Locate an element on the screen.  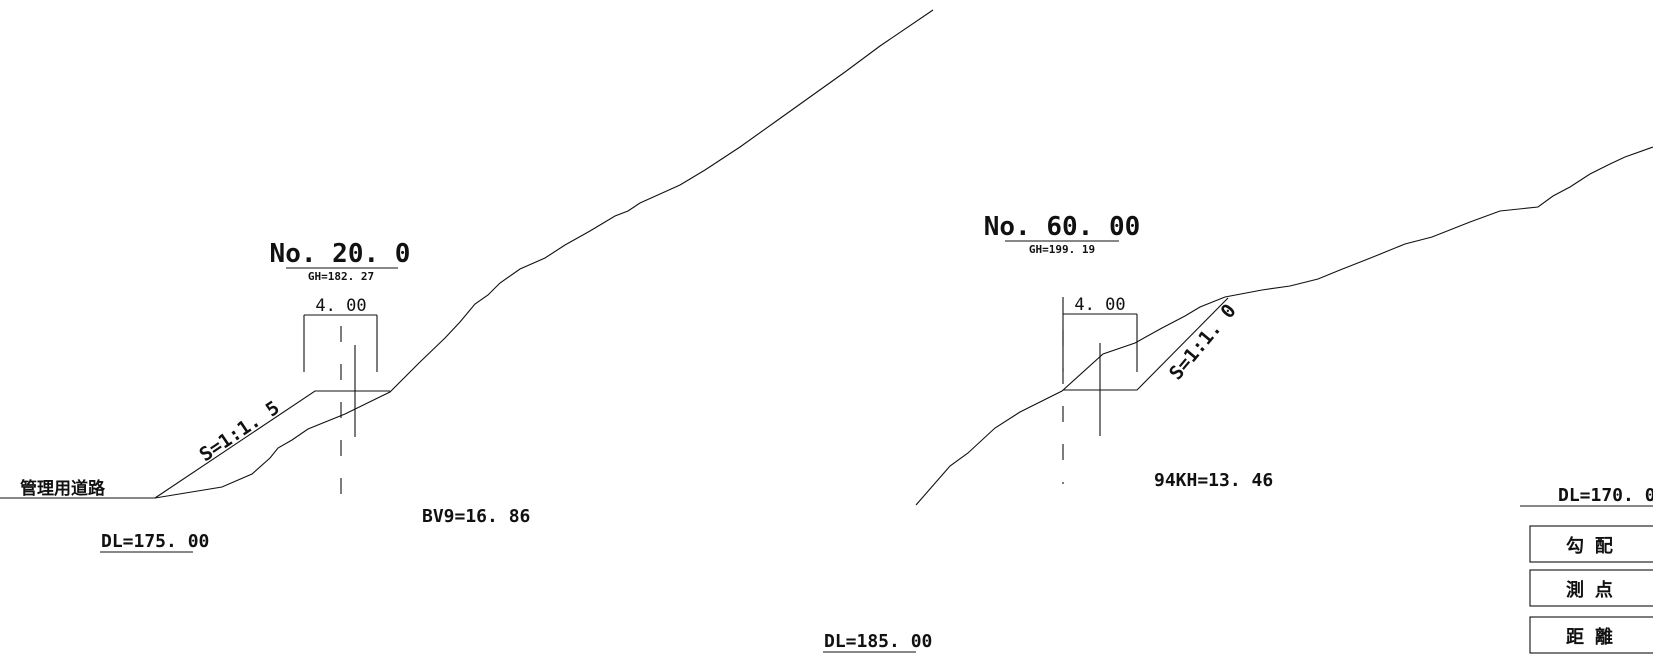
left-design-line is located at coordinates (272, 444).